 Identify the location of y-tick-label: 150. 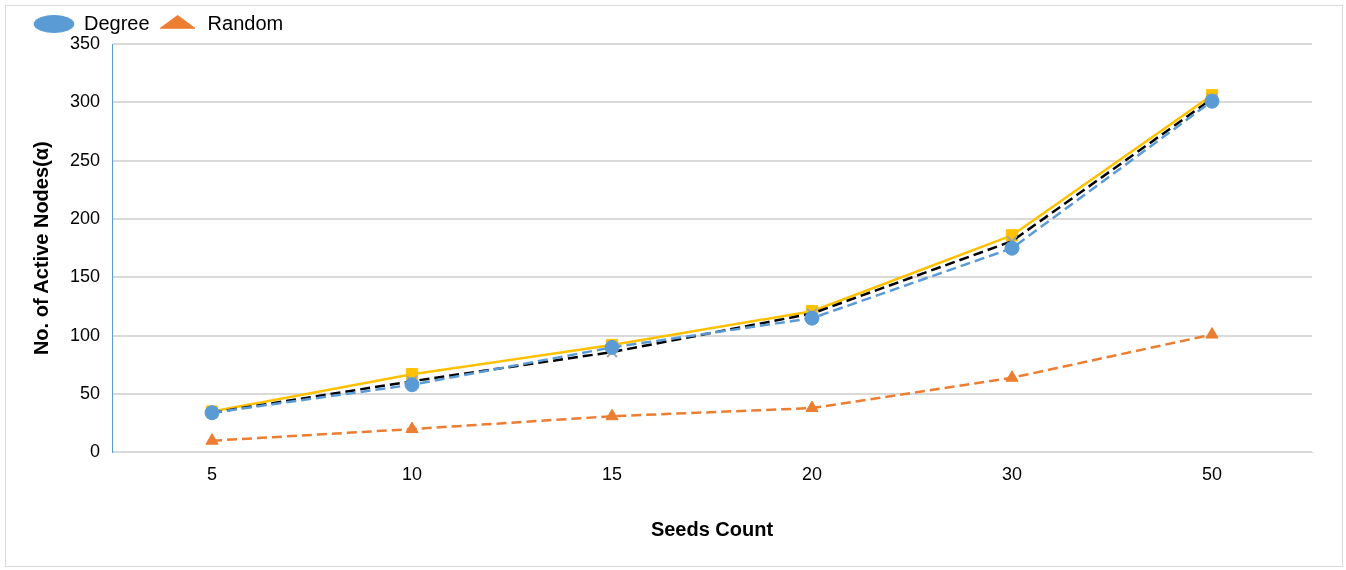
(85, 276).